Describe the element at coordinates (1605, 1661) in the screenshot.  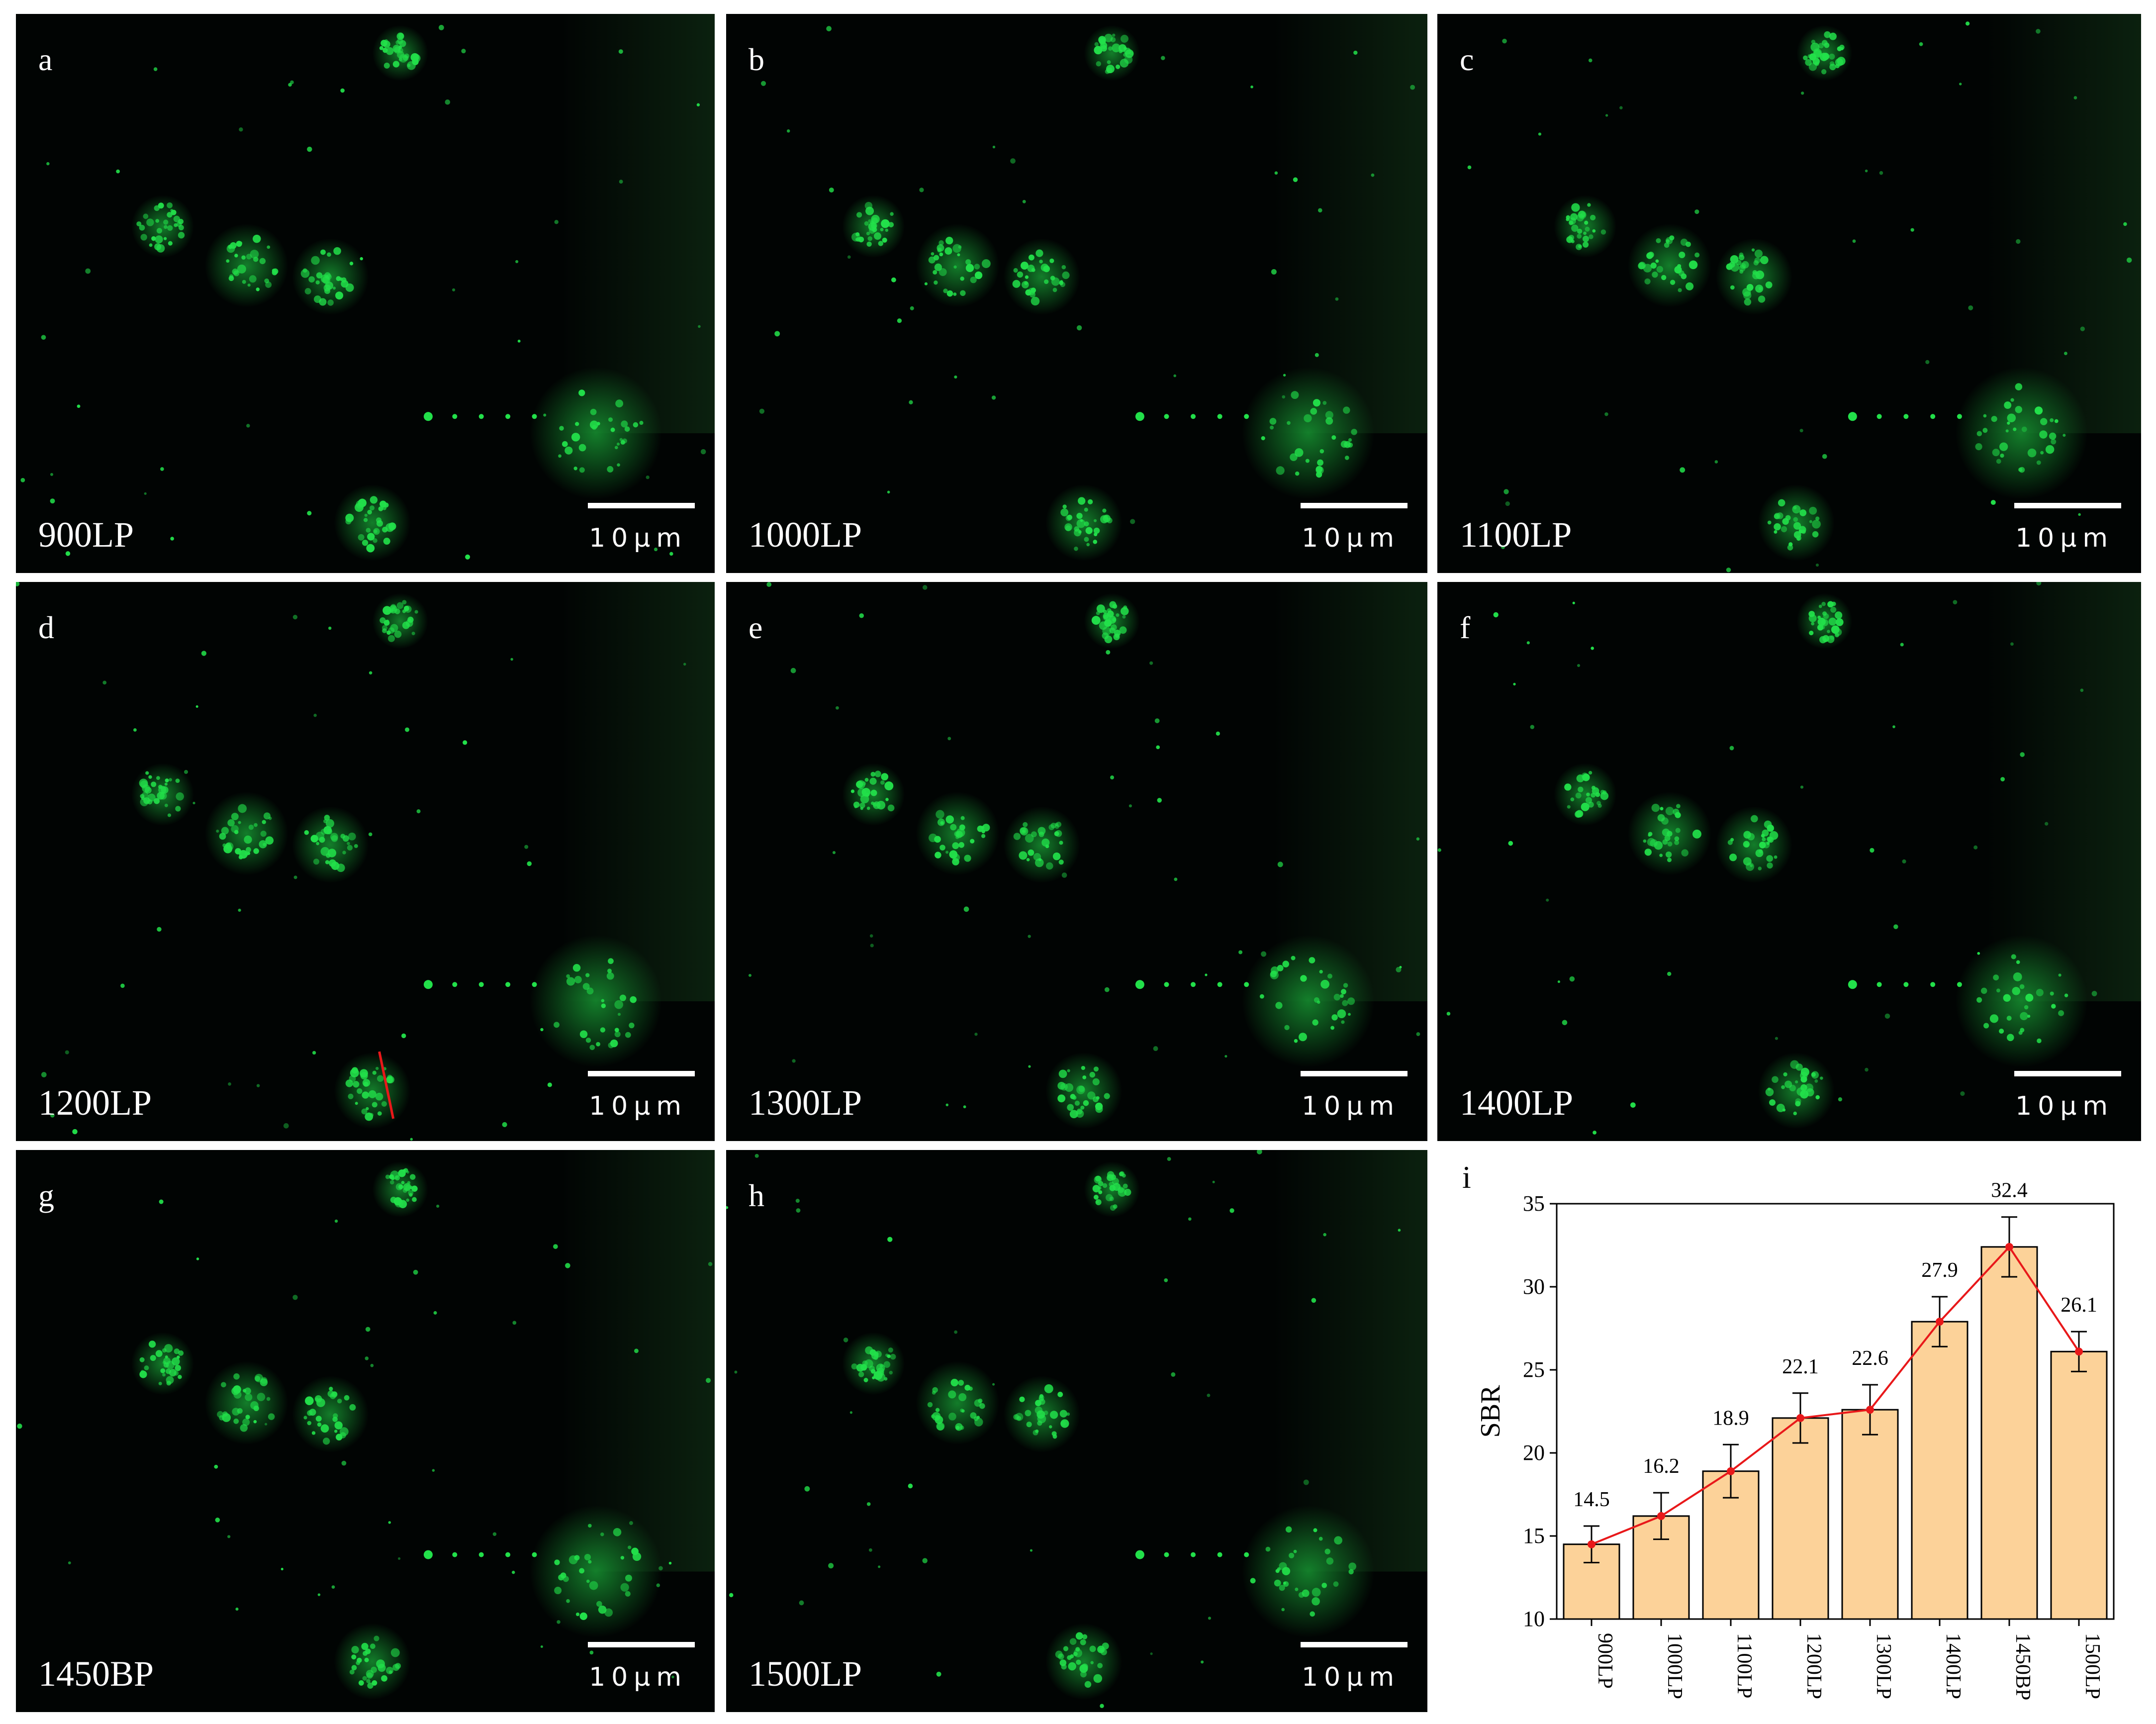
I see `x-tick-label: 900LP` at that location.